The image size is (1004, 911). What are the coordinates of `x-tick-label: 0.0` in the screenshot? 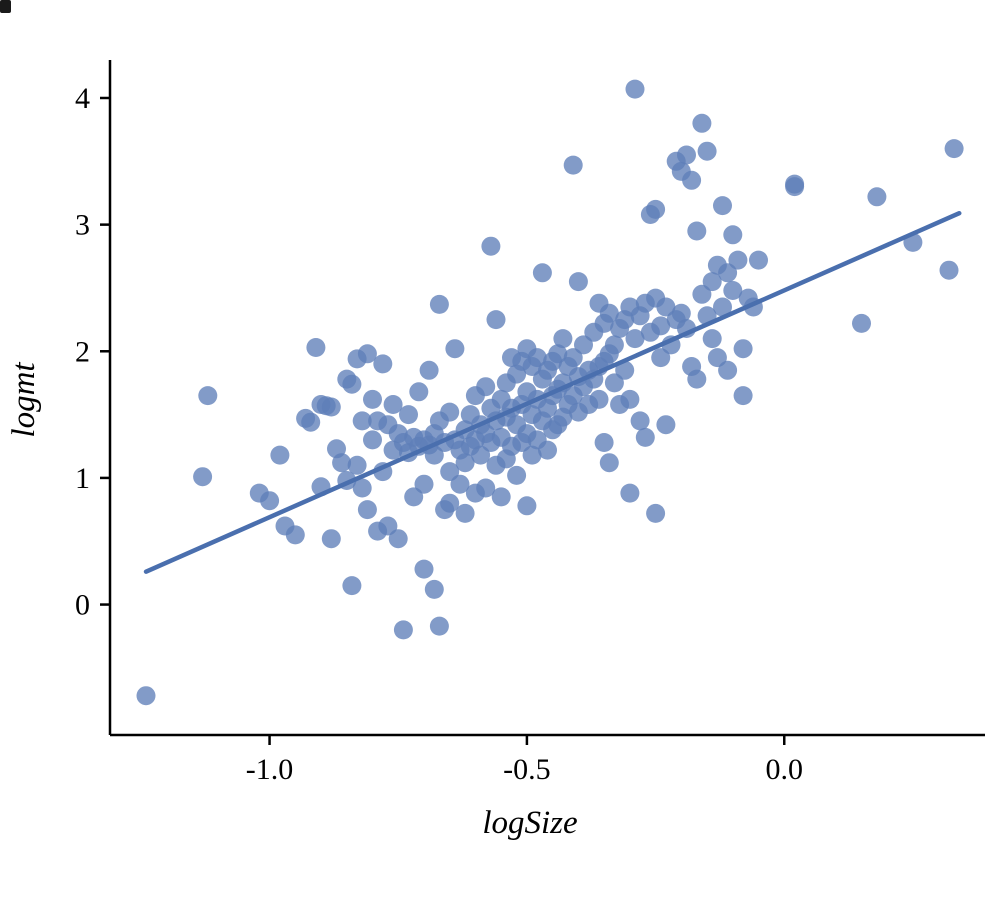 It's located at (785, 769).